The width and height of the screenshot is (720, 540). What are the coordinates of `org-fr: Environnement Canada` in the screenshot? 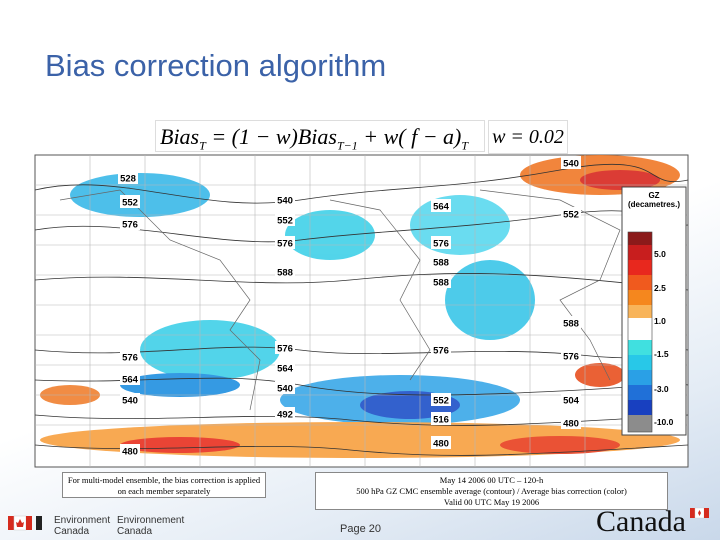 It's located at (150, 526).